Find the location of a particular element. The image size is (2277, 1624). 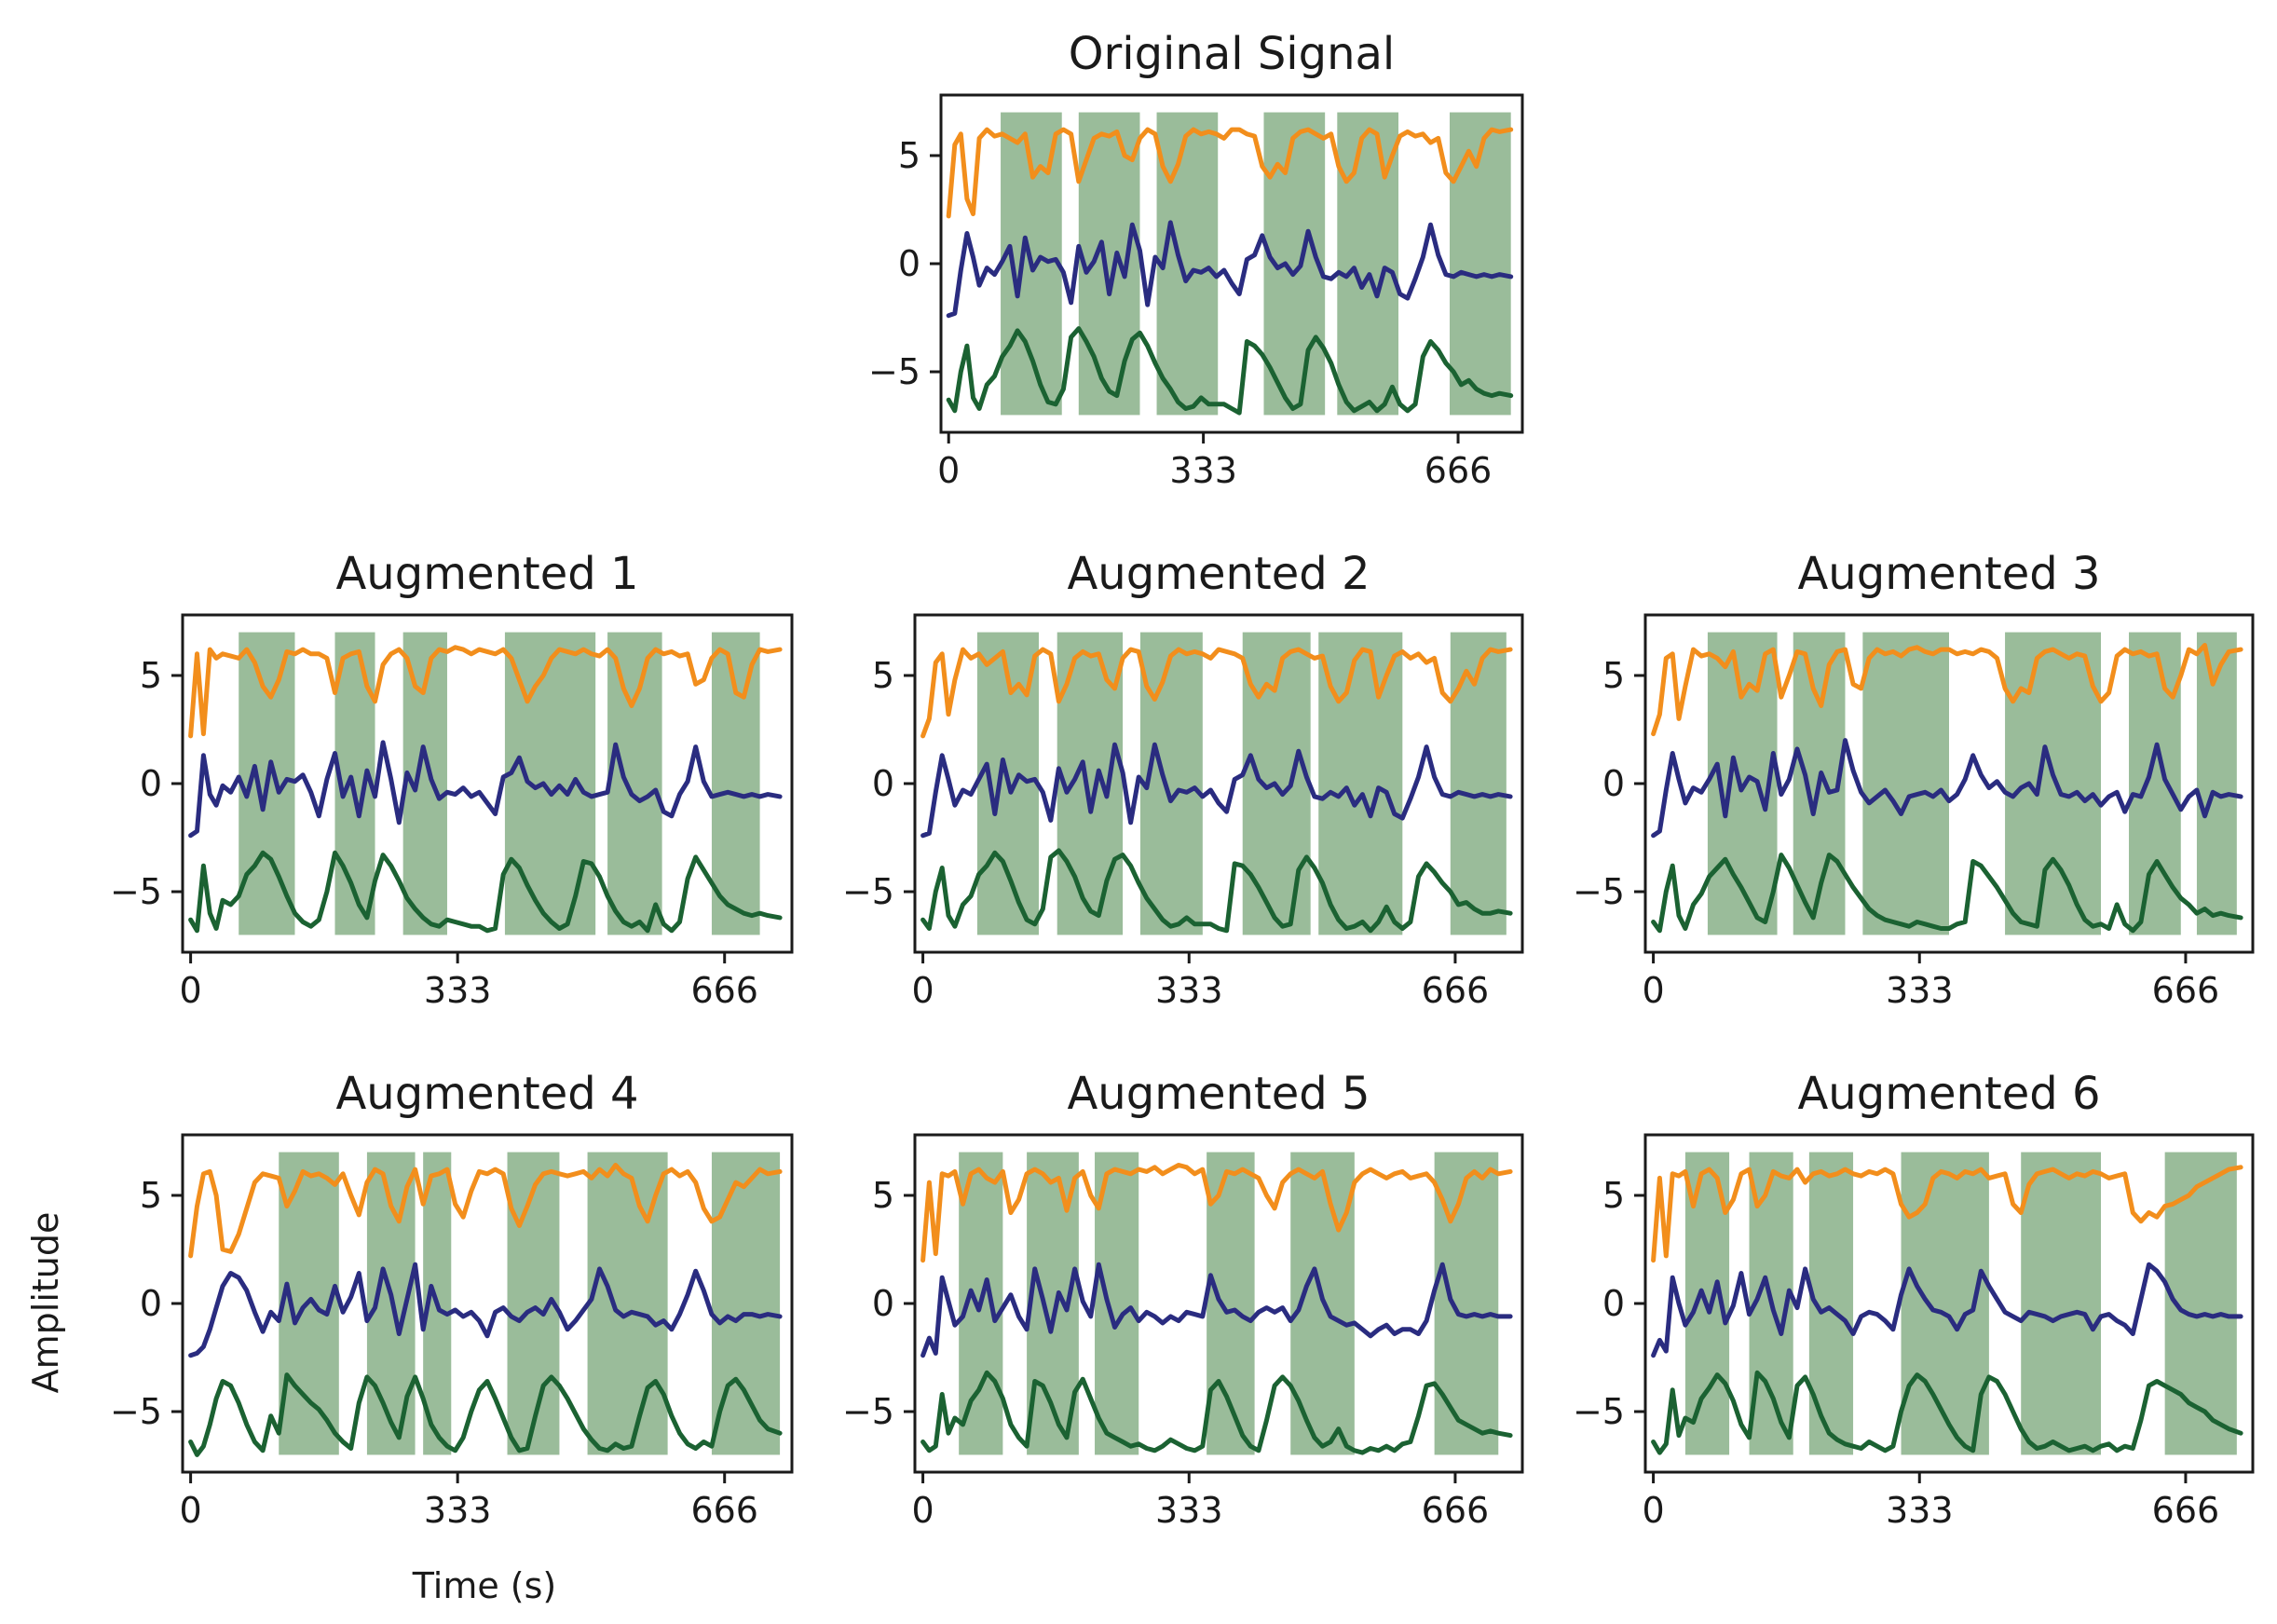

panel-title: Original Signal is located at coordinates (1232, 54).